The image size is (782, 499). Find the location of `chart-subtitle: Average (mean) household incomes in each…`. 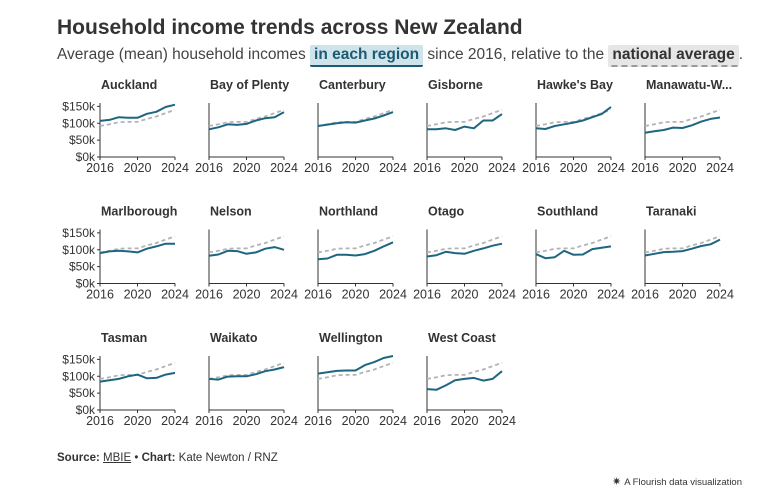

chart-subtitle: Average (mean) household incomes in each… is located at coordinates (400, 56).